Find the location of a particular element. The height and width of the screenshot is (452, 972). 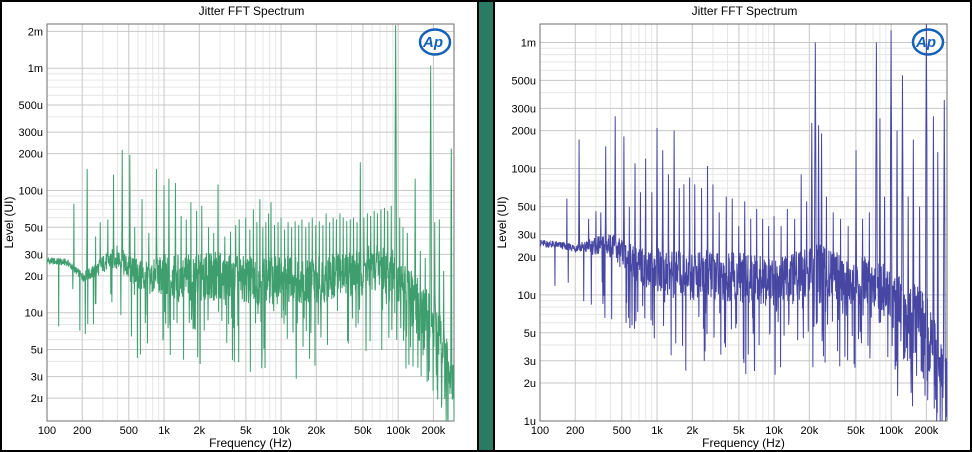

svg-text: 1u is located at coordinates (530, 422).